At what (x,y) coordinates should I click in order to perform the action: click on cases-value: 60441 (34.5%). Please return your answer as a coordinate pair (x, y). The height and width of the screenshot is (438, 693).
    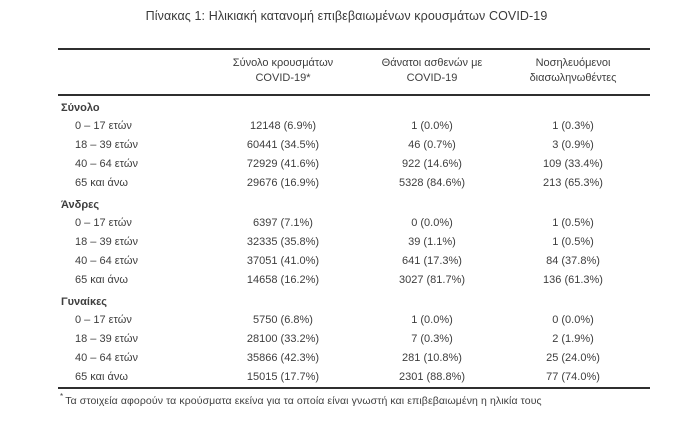
    Looking at the image, I should click on (283, 145).